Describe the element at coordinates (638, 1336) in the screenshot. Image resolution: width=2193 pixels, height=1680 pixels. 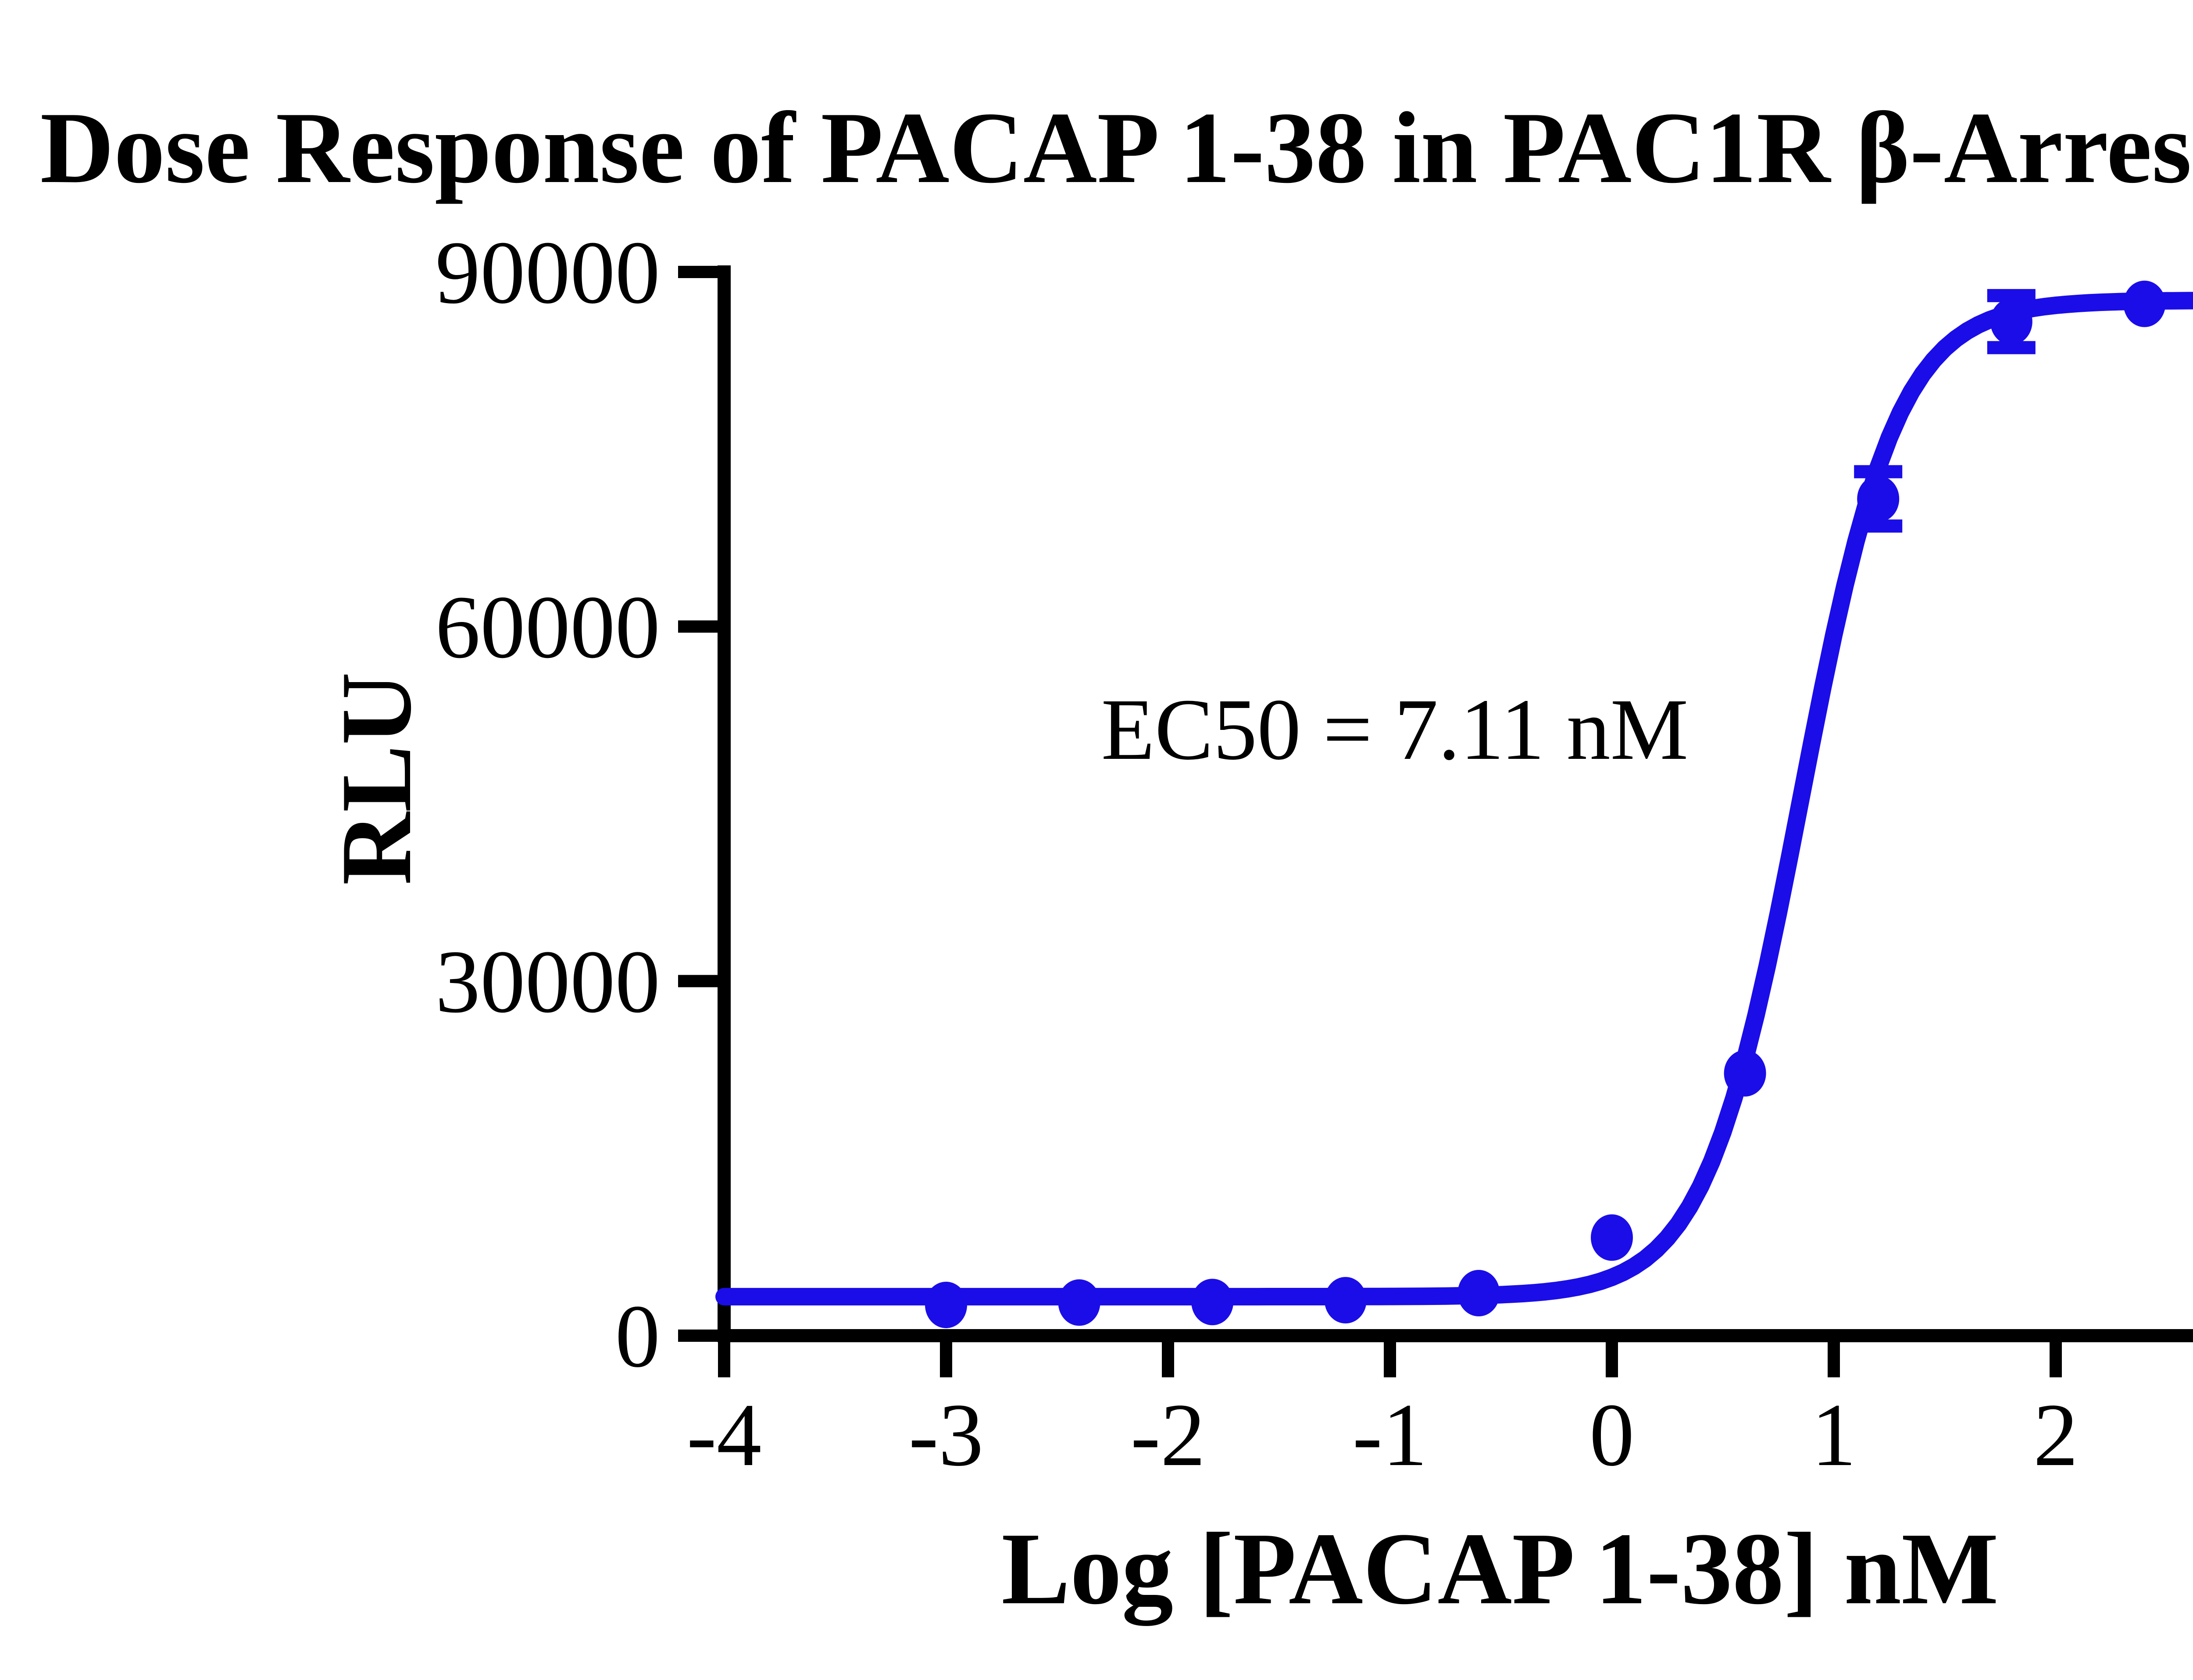
I see `y-tick-label: 0` at that location.